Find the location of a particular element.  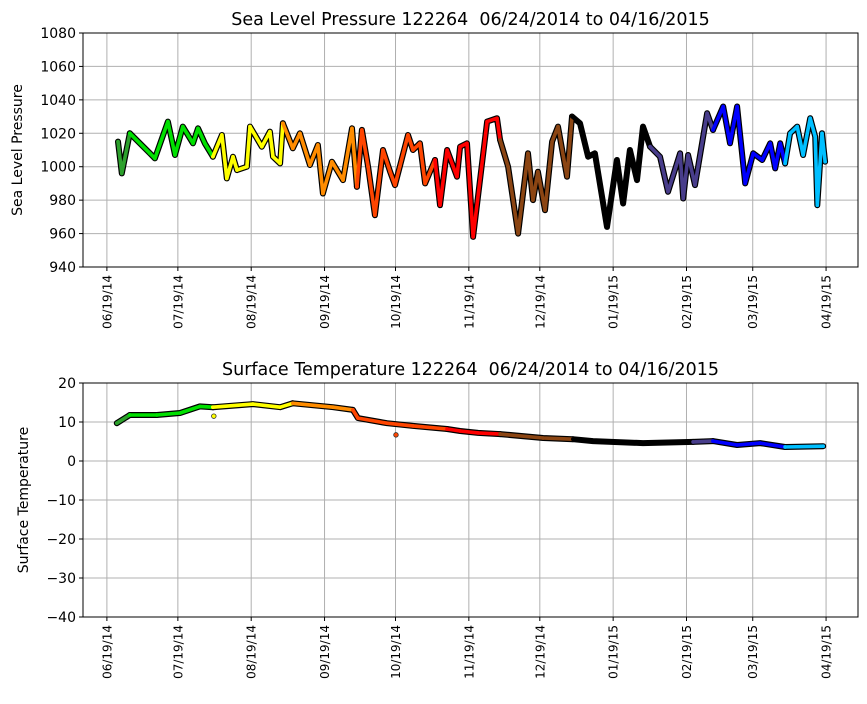

y-tick-label: 940 is located at coordinates (62, 268).